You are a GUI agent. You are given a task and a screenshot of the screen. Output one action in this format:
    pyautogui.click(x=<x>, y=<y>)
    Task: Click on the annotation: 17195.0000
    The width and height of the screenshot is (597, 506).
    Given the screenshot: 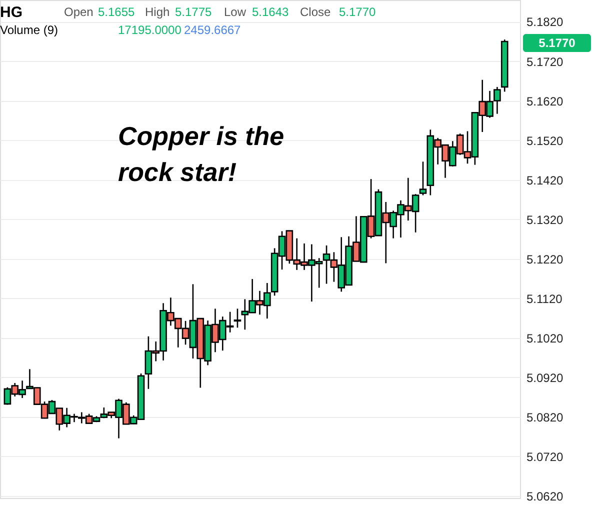 What is the action you would take?
    pyautogui.click(x=150, y=30)
    